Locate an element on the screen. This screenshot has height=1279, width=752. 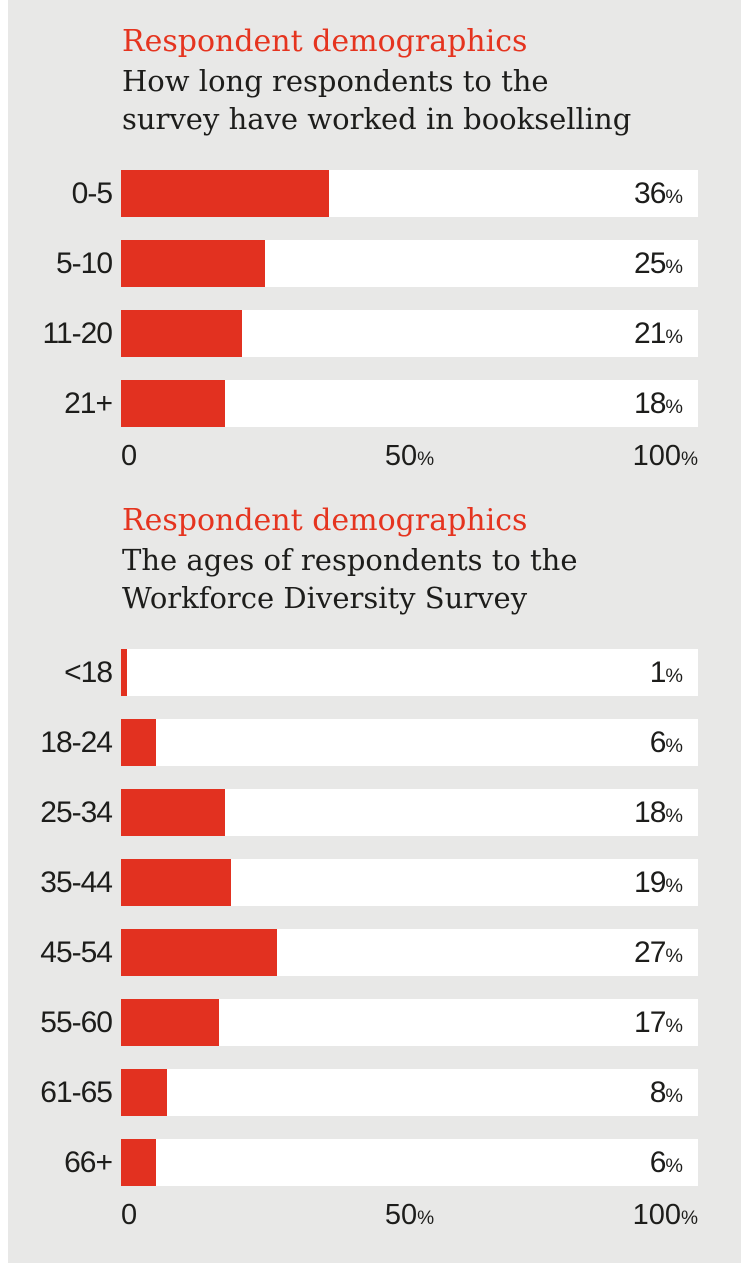
category-label: <18 is located at coordinates (88, 672).